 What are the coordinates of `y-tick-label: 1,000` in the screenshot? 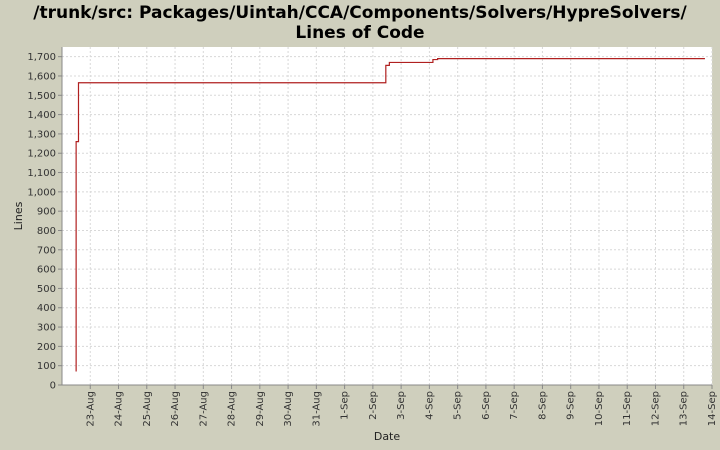 It's located at (41, 192).